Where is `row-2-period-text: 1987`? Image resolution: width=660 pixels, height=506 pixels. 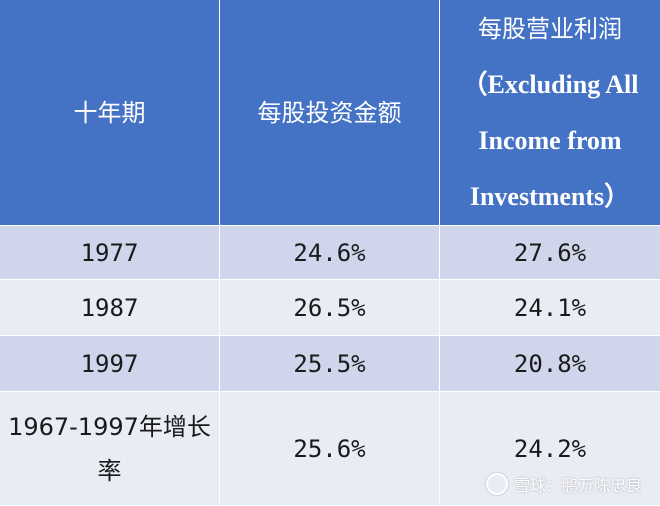
row-2-period-text: 1987 is located at coordinates (109, 307).